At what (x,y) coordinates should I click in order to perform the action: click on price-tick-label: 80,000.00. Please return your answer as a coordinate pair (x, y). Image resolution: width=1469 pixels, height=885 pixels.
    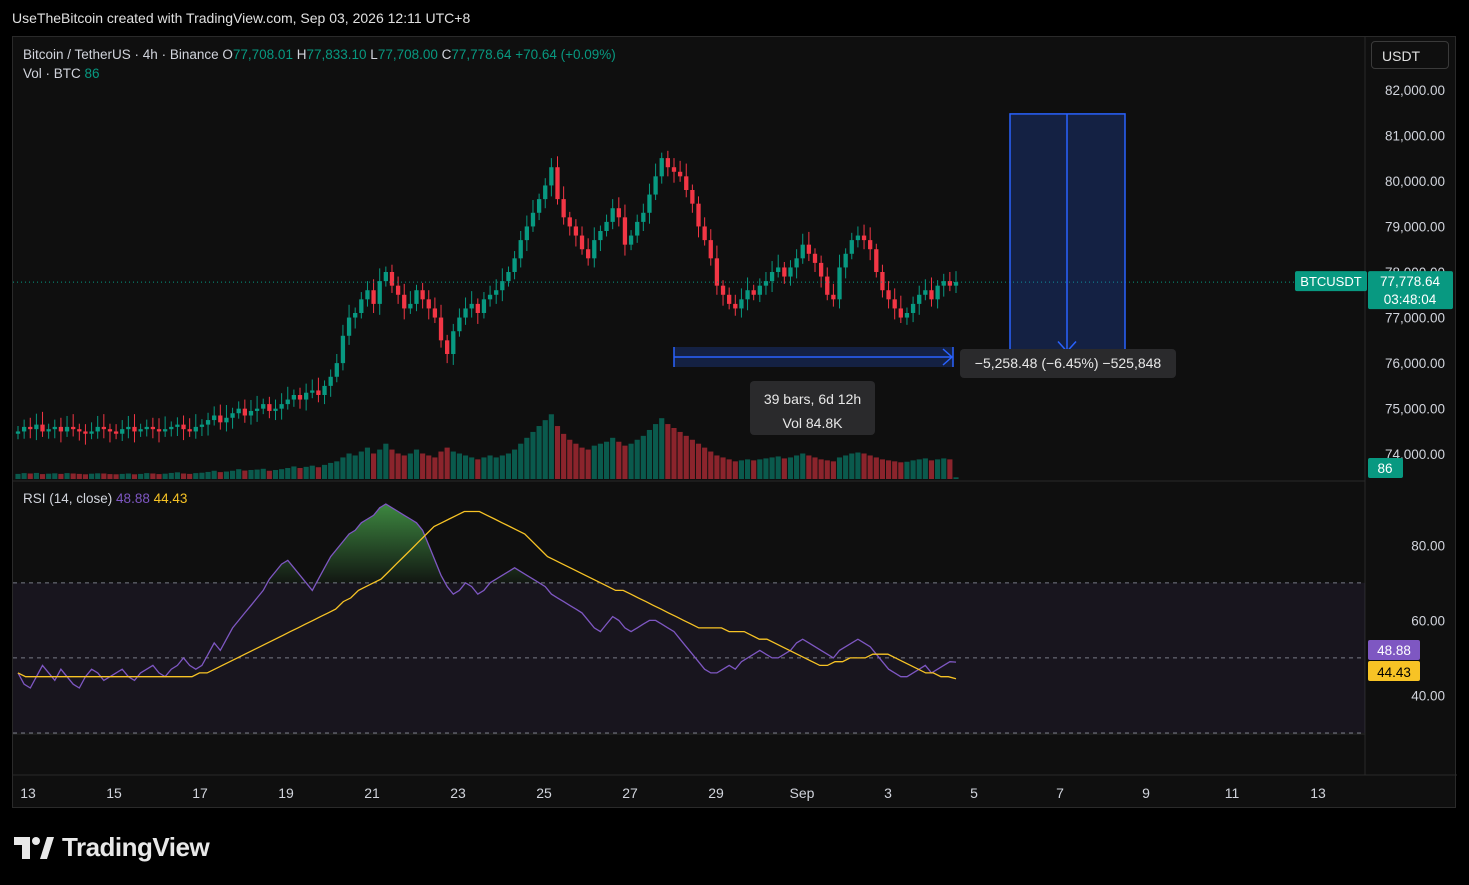
    Looking at the image, I should click on (1415, 181).